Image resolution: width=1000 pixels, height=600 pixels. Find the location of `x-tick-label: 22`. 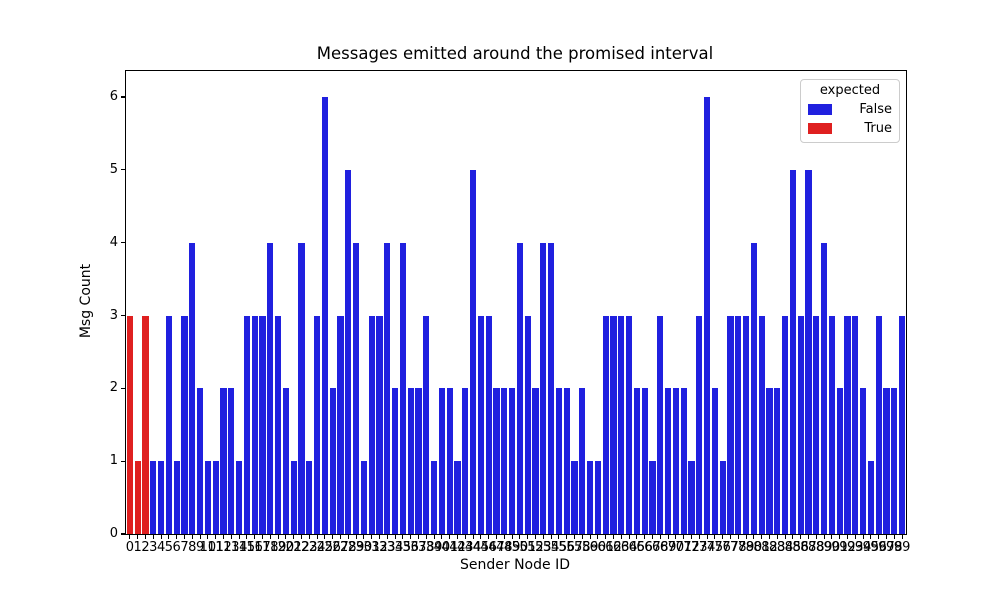

x-tick-label: 22 is located at coordinates (301, 547).